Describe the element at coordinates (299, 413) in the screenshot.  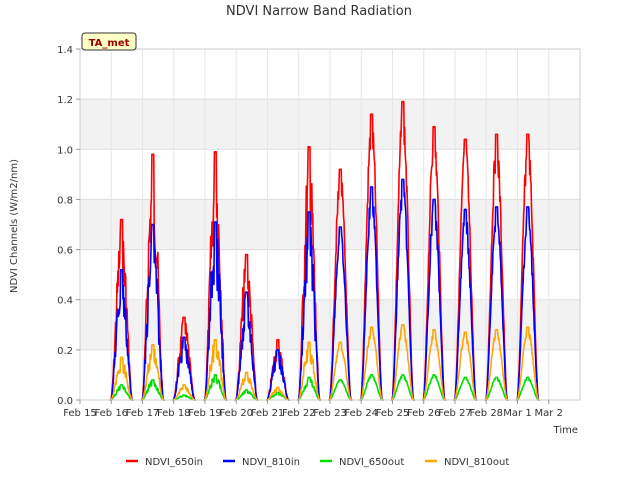
I see `x-tick-label: Feb 22` at that location.